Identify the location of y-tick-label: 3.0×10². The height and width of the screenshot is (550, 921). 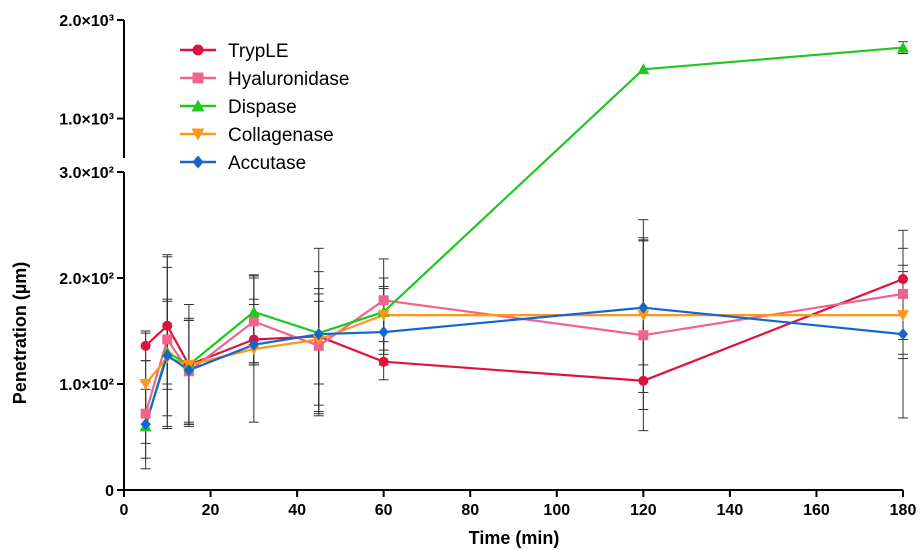
(86, 173).